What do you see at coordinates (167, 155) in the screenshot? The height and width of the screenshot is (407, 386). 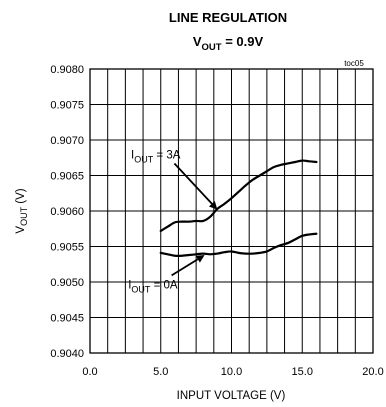 I see `series-label-rest: = 3A` at bounding box center [167, 155].